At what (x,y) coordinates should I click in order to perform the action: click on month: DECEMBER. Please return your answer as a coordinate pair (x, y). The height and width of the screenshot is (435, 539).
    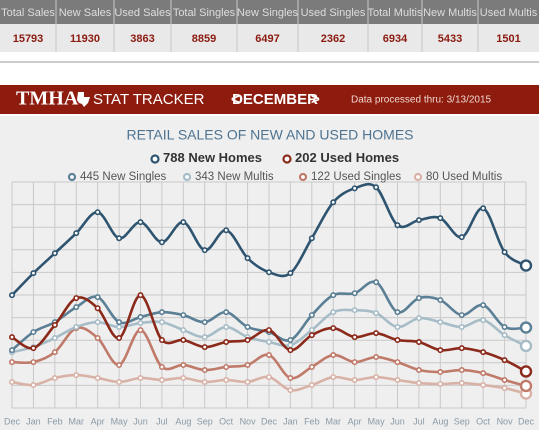
    Looking at the image, I should click on (275, 99).